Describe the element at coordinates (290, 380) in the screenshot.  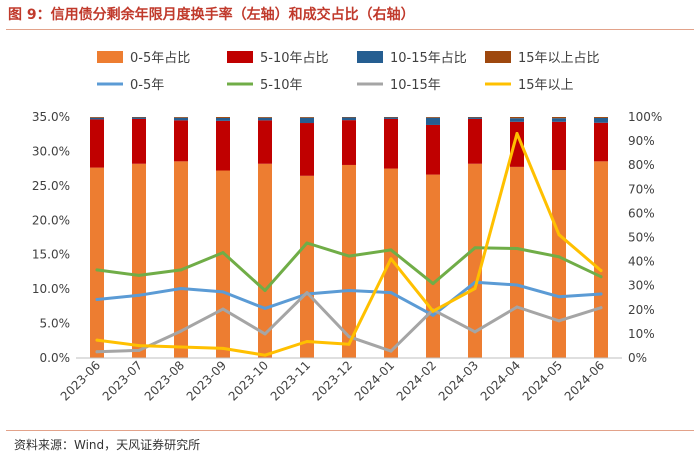
I see `x-tick-label: 2023-11` at that location.